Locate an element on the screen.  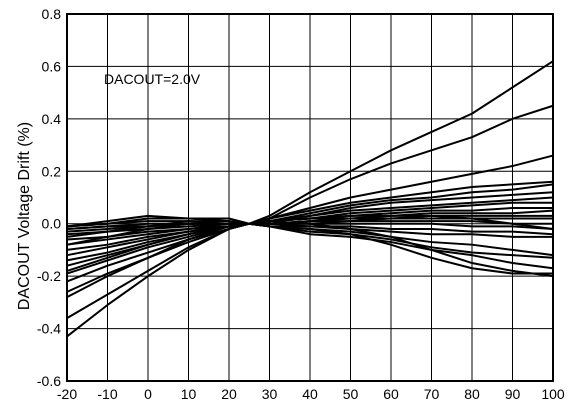
x-tick-label: 80 is located at coordinates (472, 394).